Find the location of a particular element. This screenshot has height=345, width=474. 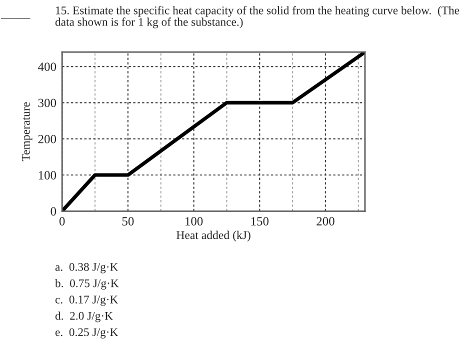

text: d. 2.0 J/g·K is located at coordinates (84, 317).